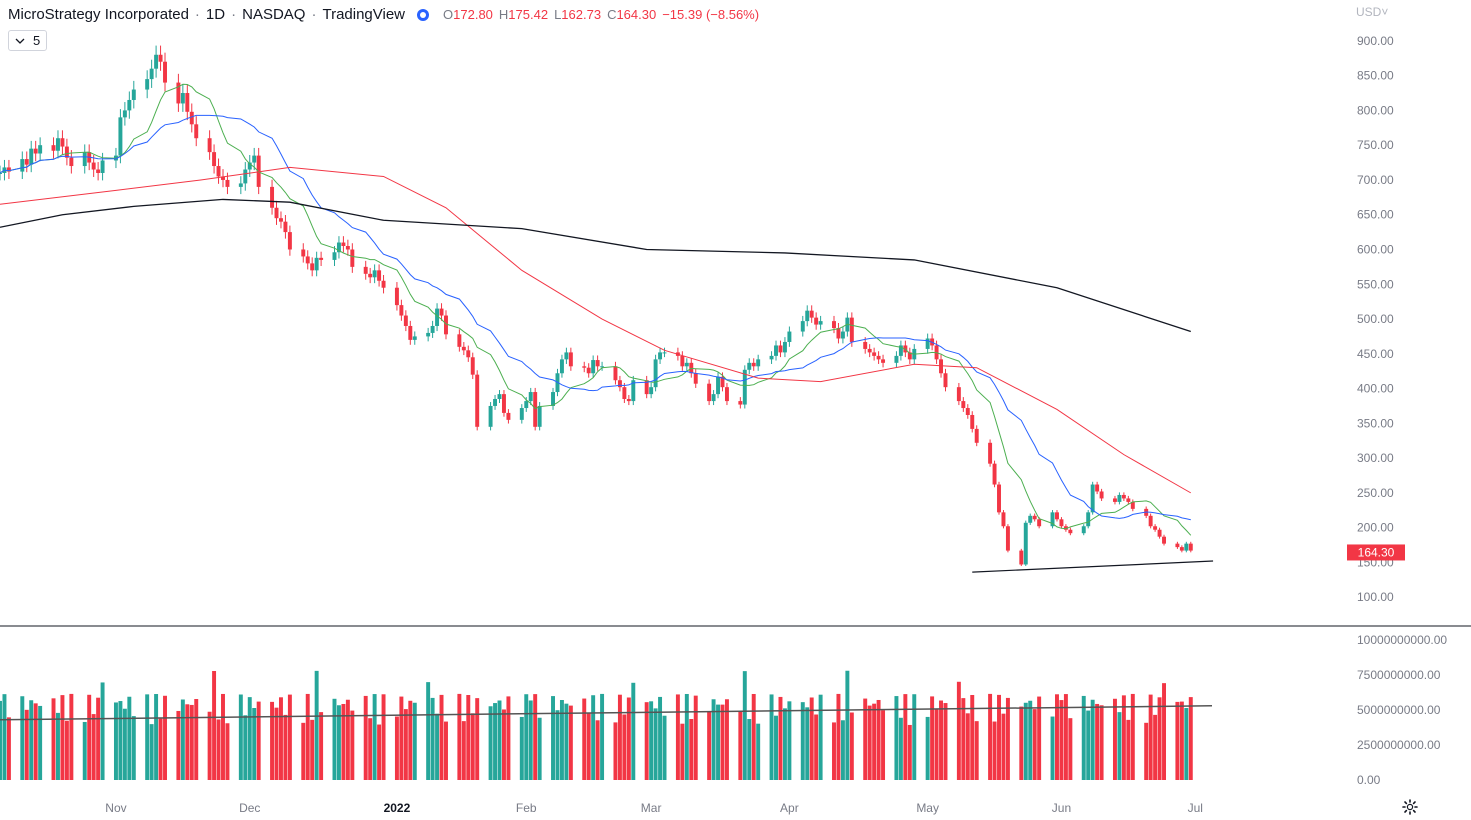  I want to click on price-axis-tick-3: 750.00, so click(1375, 145).